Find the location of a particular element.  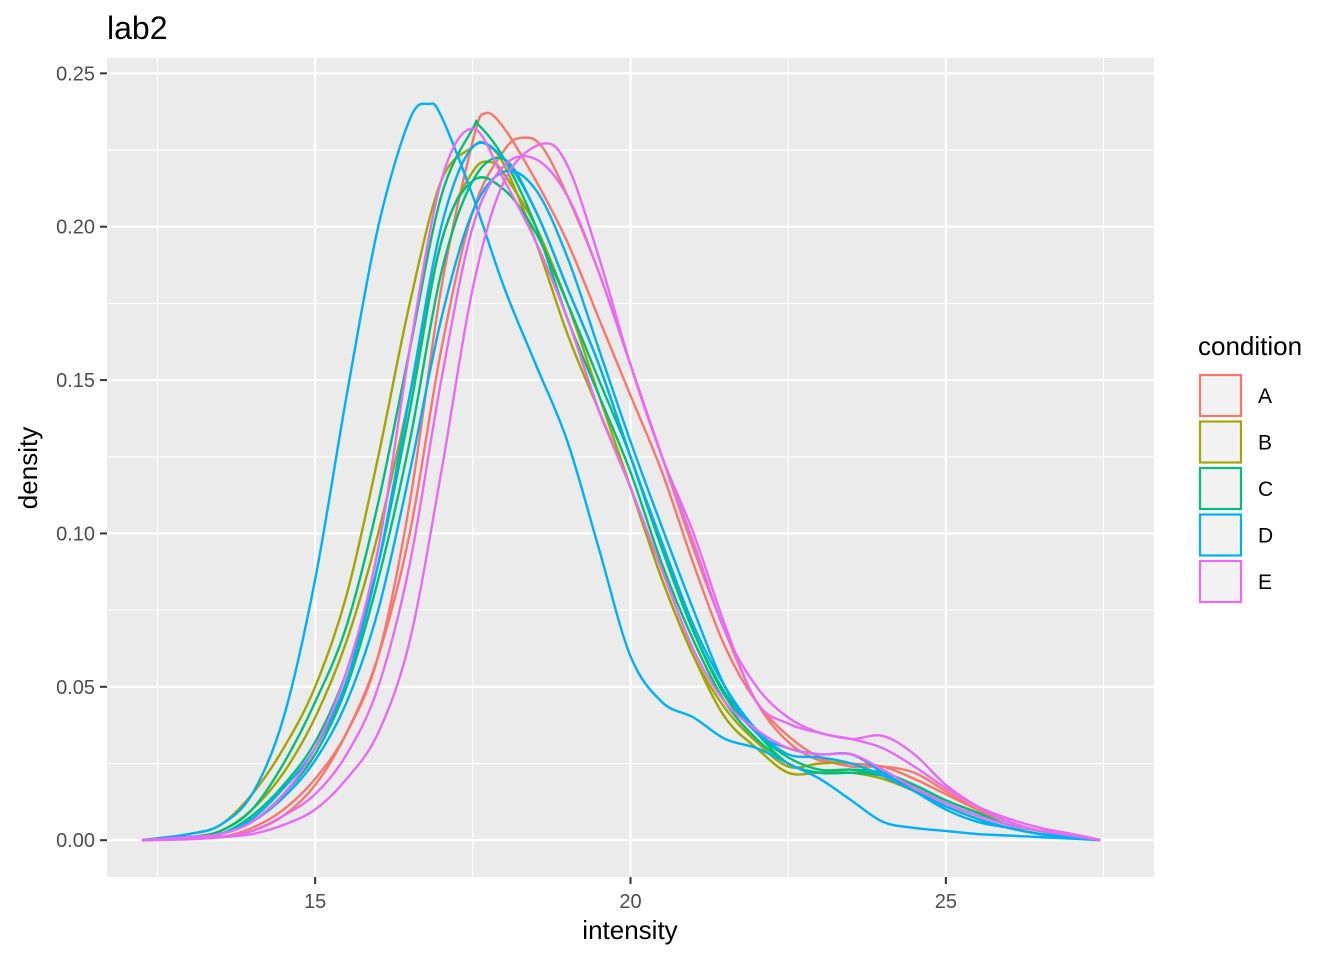

x-tick-label: 20 is located at coordinates (630, 902).